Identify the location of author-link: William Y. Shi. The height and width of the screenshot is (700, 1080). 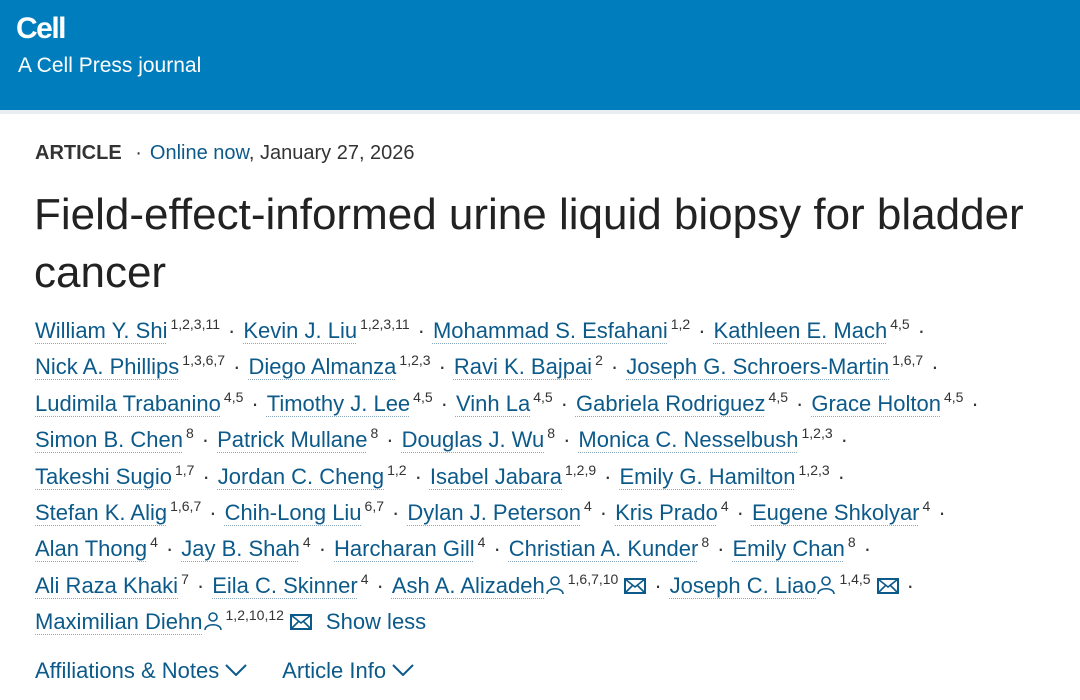
(101, 330).